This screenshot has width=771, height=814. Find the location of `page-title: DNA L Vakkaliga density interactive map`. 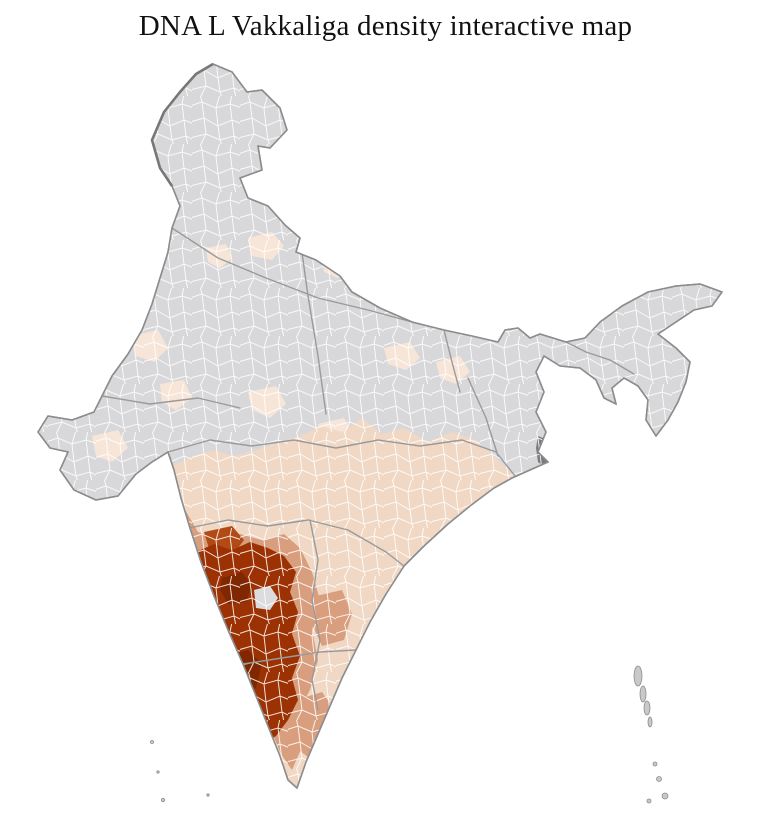

page-title: DNA L Vakkaliga density interactive map is located at coordinates (385, 26).